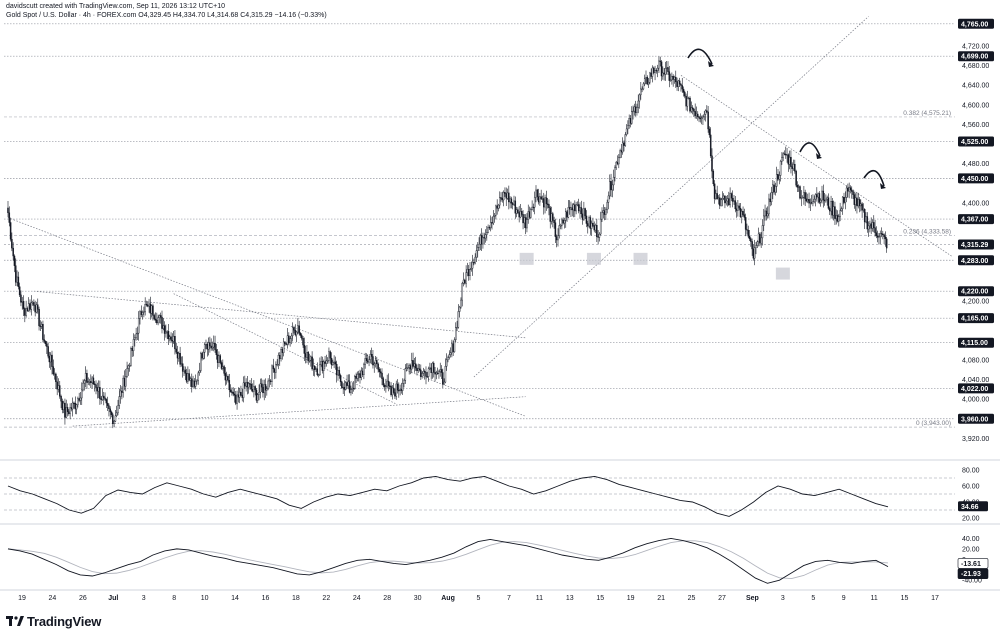  Describe the element at coordinates (974, 261) in the screenshot. I see `key-level-label: 4,283.00` at that location.